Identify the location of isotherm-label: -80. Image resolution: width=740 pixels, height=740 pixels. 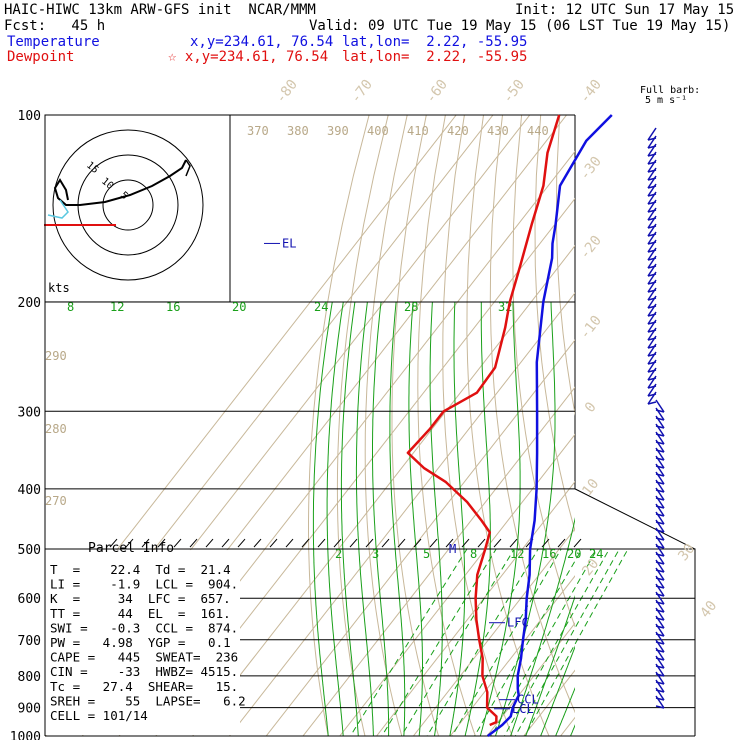
(287, 92).